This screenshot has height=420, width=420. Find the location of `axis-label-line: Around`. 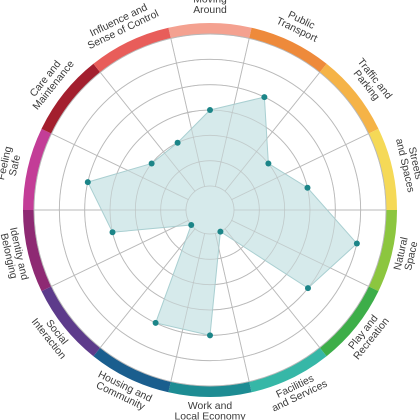

axis-label-line: Around is located at coordinates (210, 10).